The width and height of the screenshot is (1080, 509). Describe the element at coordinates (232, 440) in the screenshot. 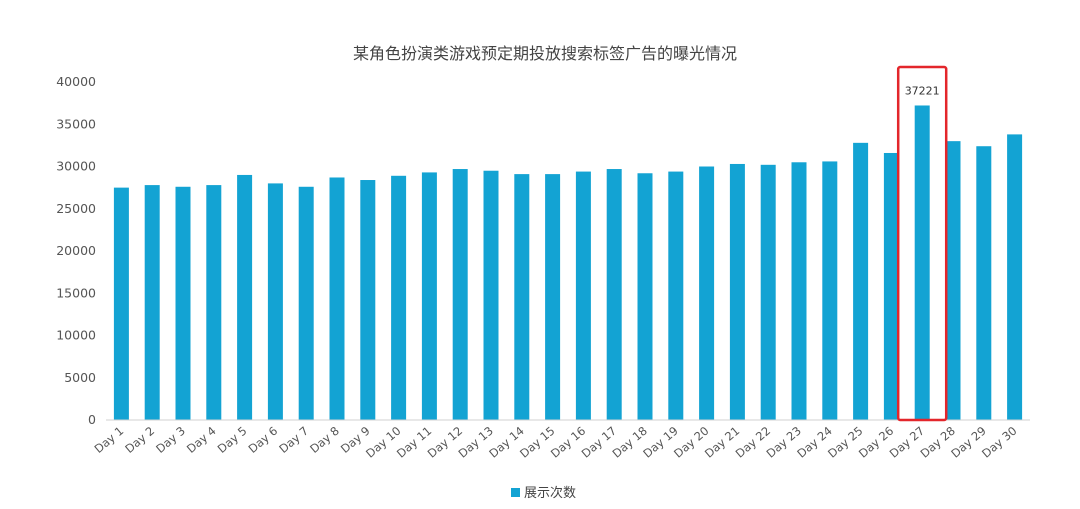

I see `x-tick-label: Day 5` at that location.